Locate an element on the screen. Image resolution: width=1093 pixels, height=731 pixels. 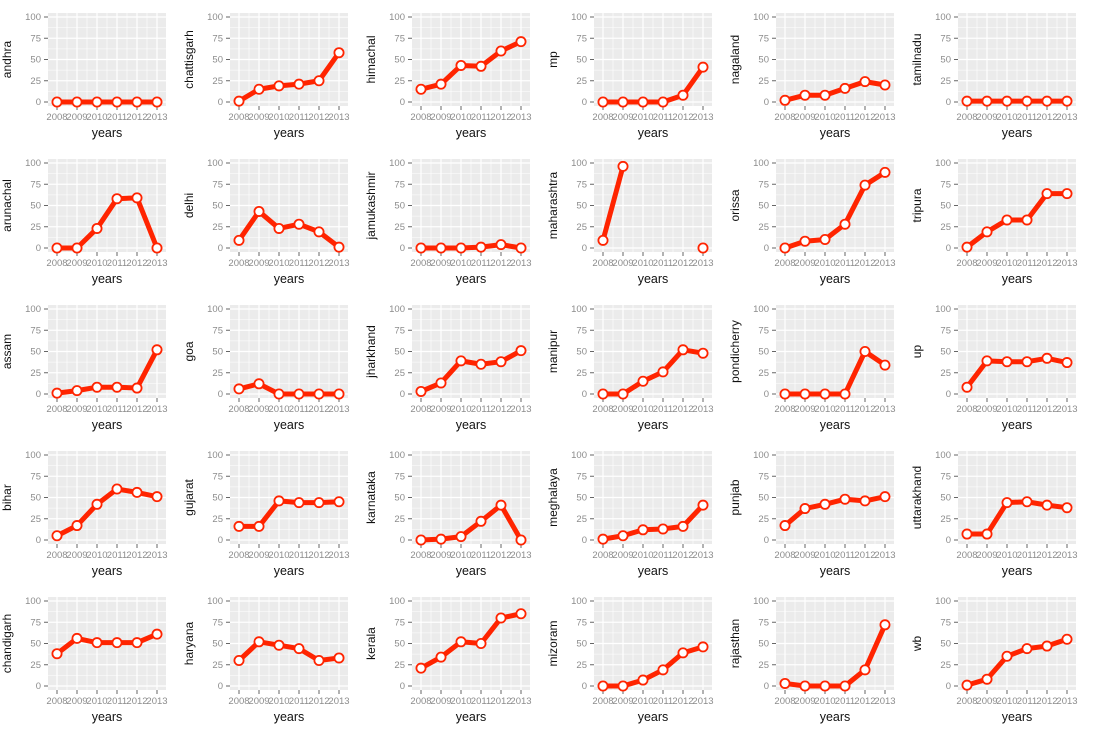
facet-label-delhi: delhi is located at coordinates (189, 205).